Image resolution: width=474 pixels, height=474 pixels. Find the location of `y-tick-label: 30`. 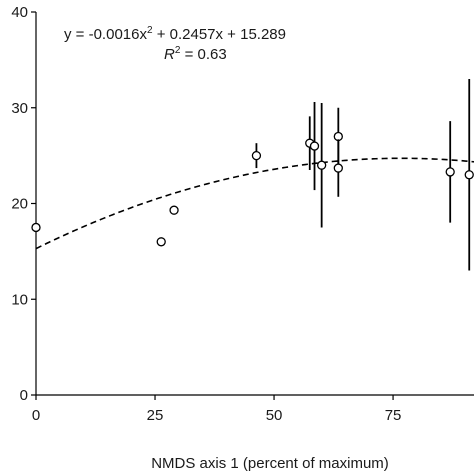

y-tick-label: 30 is located at coordinates (19, 108).